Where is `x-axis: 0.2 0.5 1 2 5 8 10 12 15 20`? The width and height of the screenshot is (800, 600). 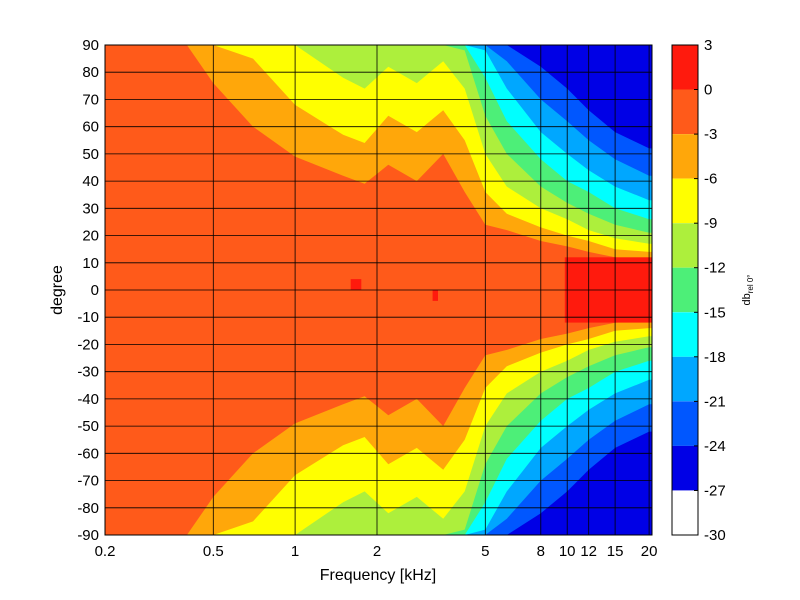
x-axis: 0.2 0.5 1 2 5 8 10 12 15 20 is located at coordinates (376, 551).